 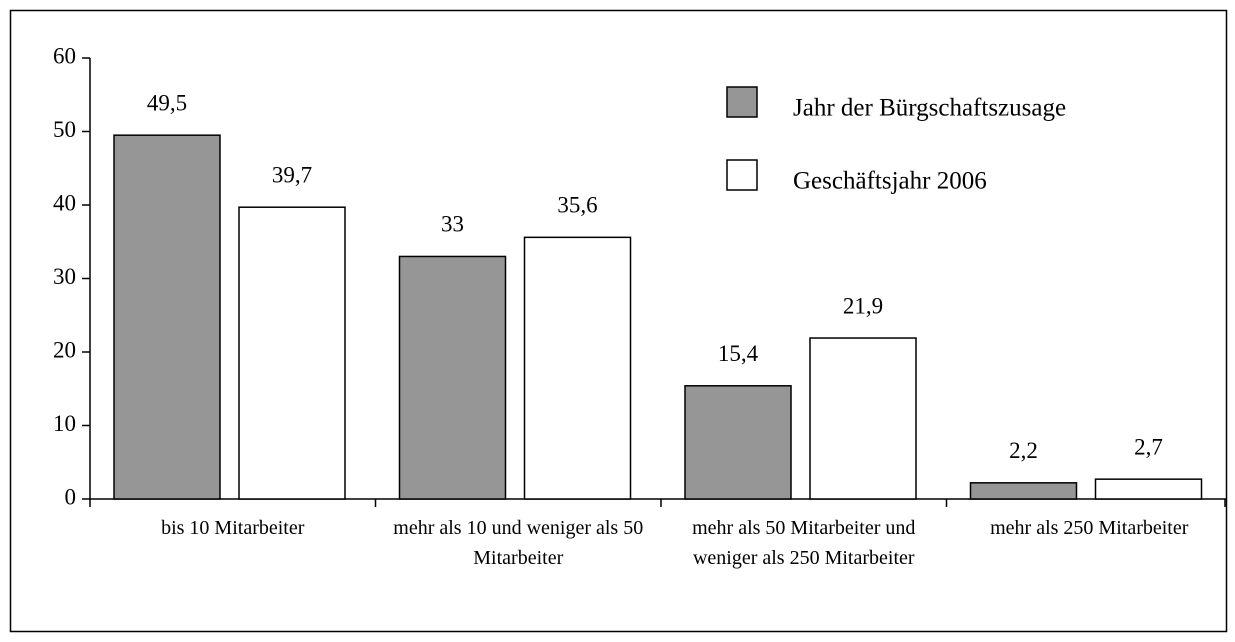 What do you see at coordinates (863, 305) in the screenshot?
I see `value-label: 21,9` at bounding box center [863, 305].